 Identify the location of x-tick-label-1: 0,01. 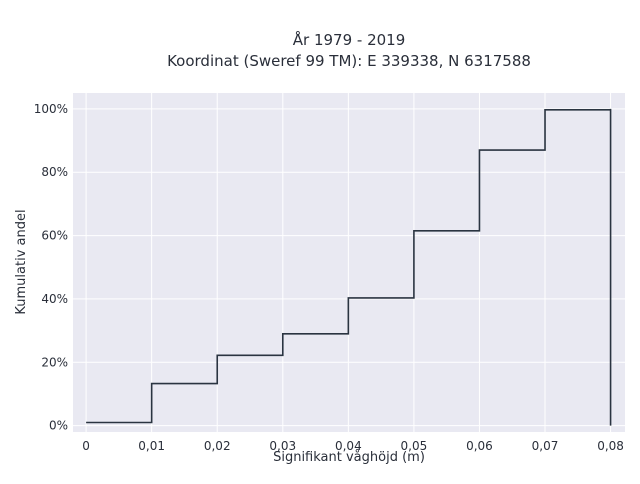
(151, 446).